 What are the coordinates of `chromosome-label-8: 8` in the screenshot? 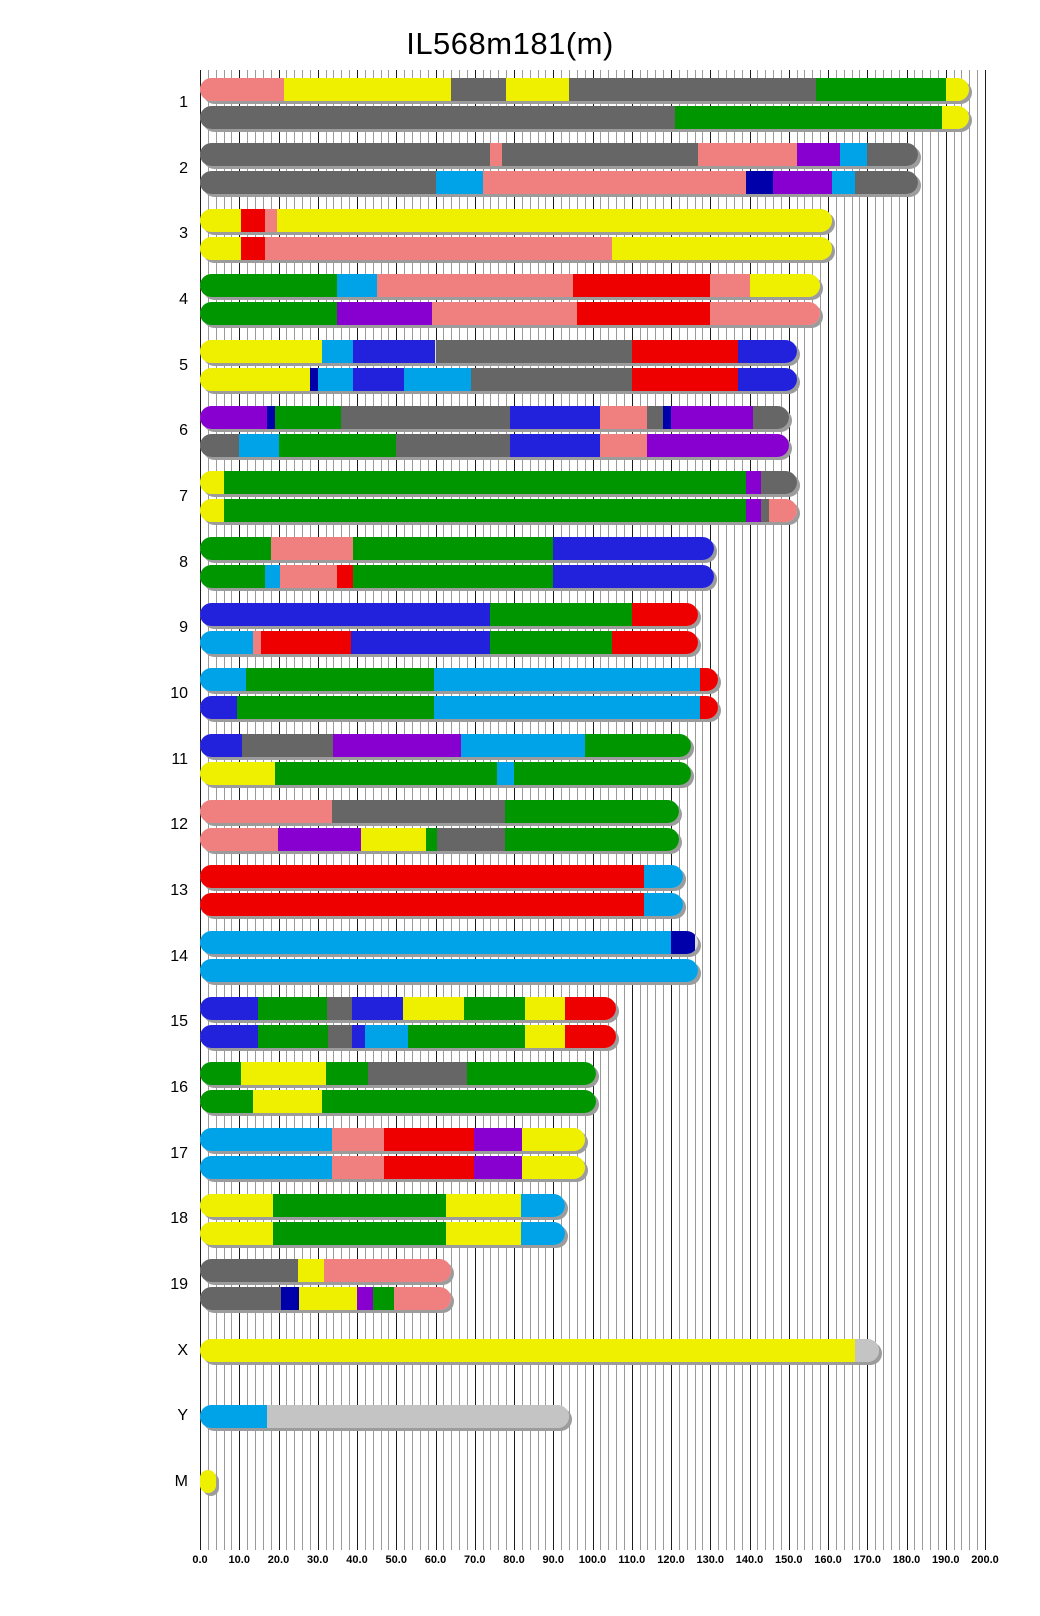 It's located at (183, 562).